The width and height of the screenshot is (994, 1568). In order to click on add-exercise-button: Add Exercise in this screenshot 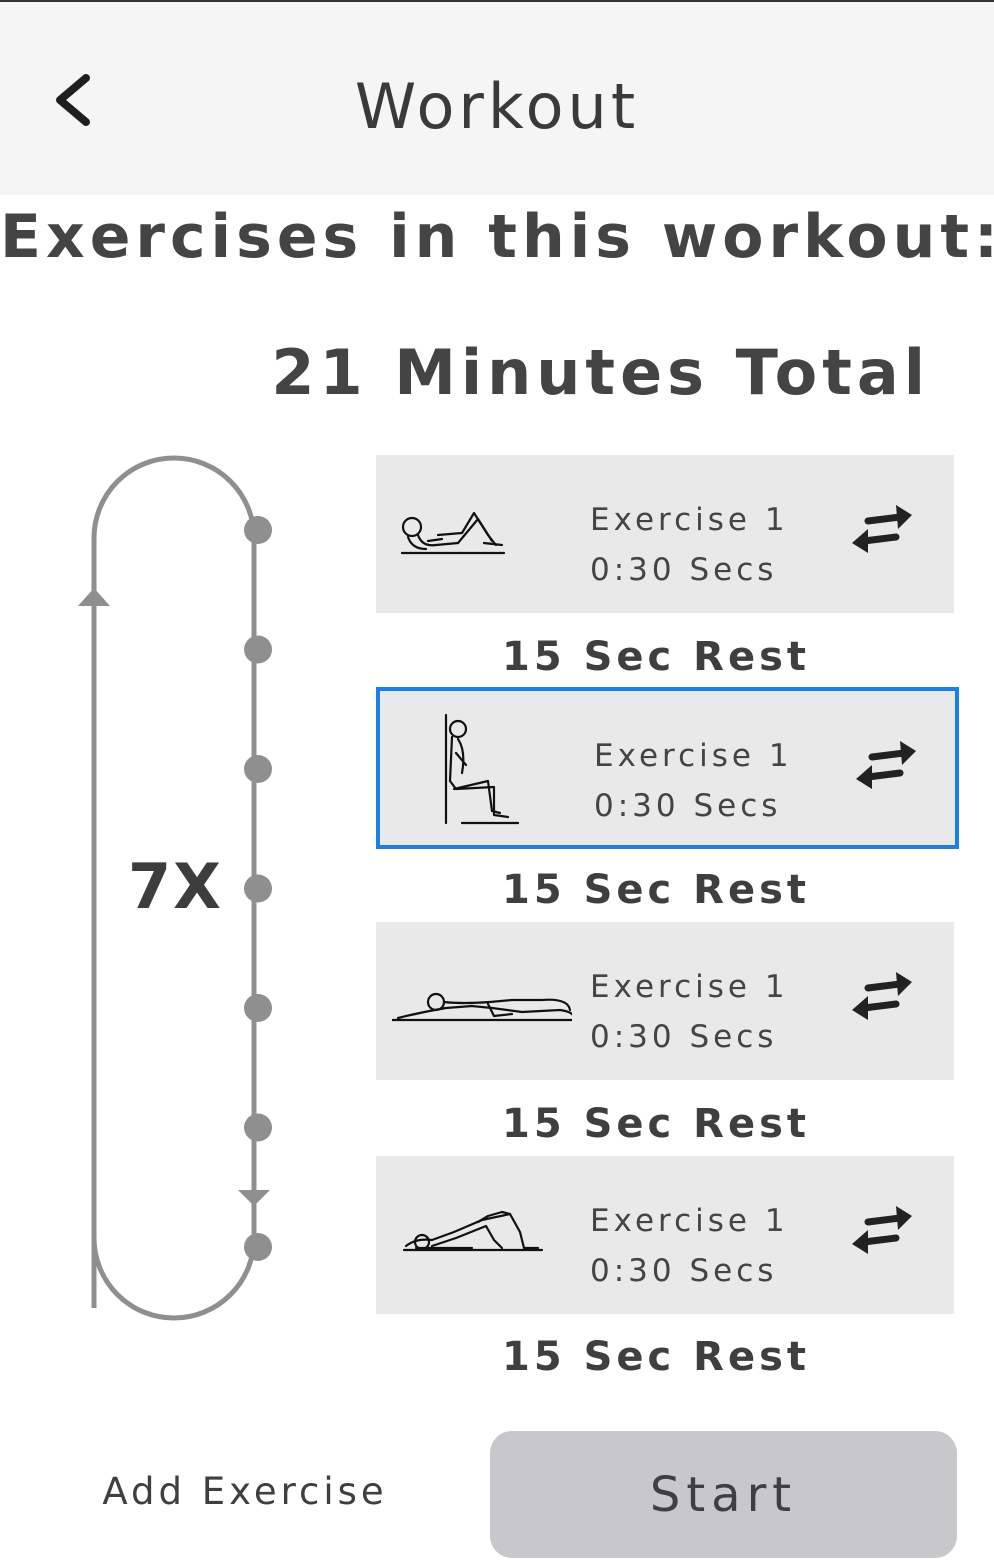, I will do `click(245, 1491)`.